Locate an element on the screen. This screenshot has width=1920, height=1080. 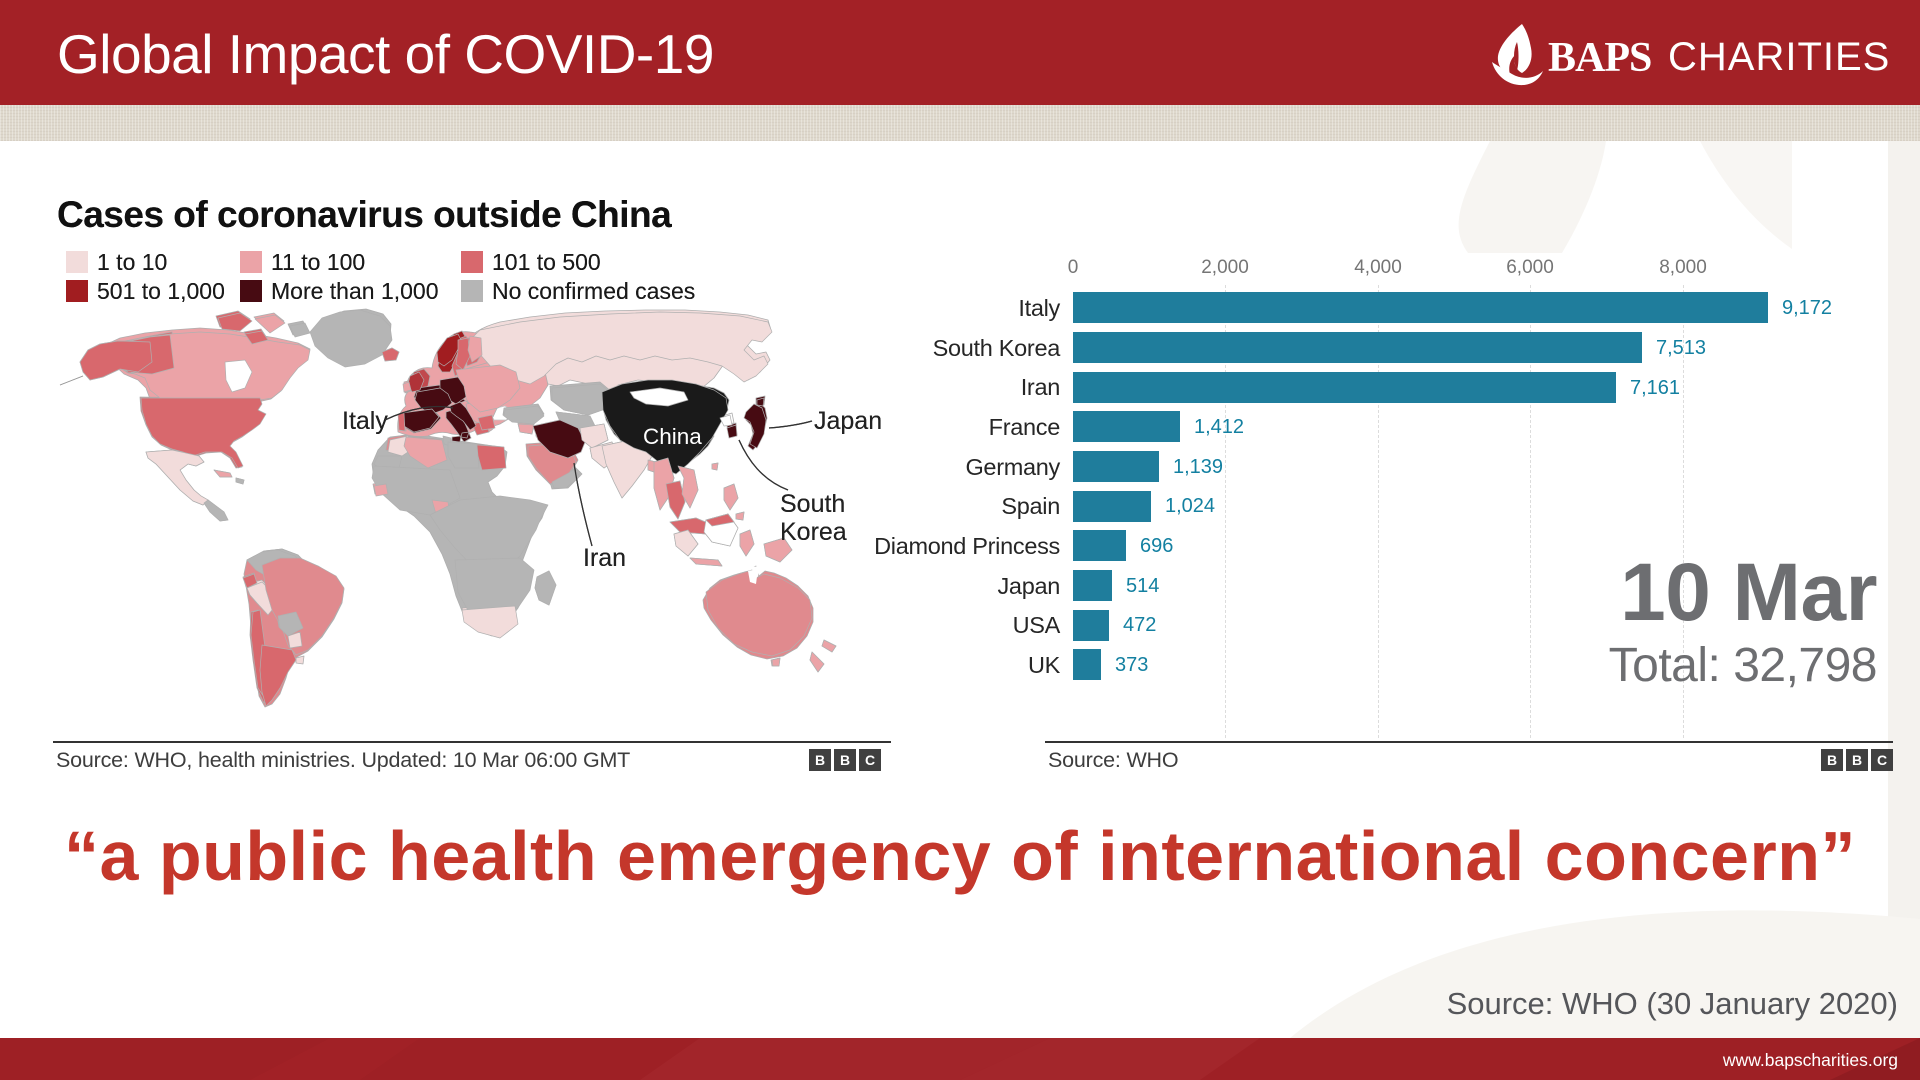
svg-text: Iran is located at coordinates (604, 558).